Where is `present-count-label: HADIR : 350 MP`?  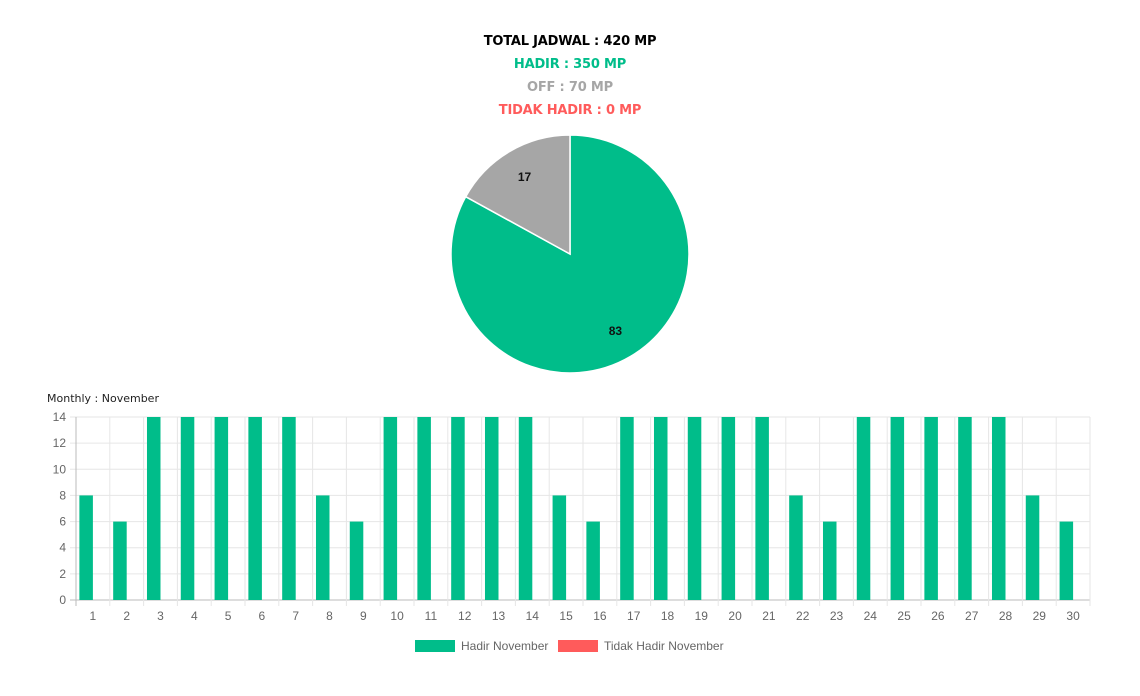 present-count-label: HADIR : 350 MP is located at coordinates (570, 64).